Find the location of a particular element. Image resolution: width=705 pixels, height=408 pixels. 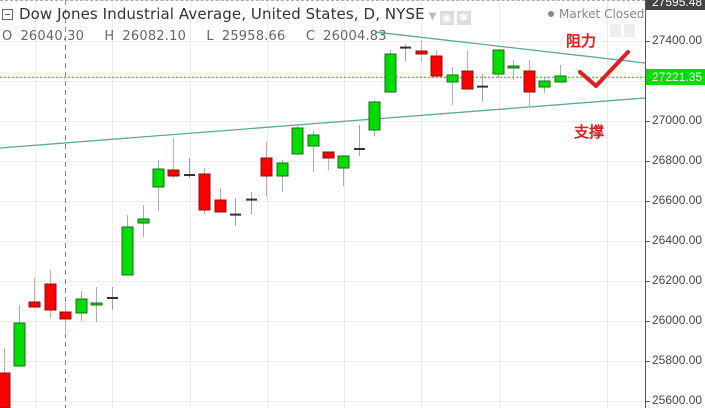

scroll-up-icon is located at coordinates (629, 30).